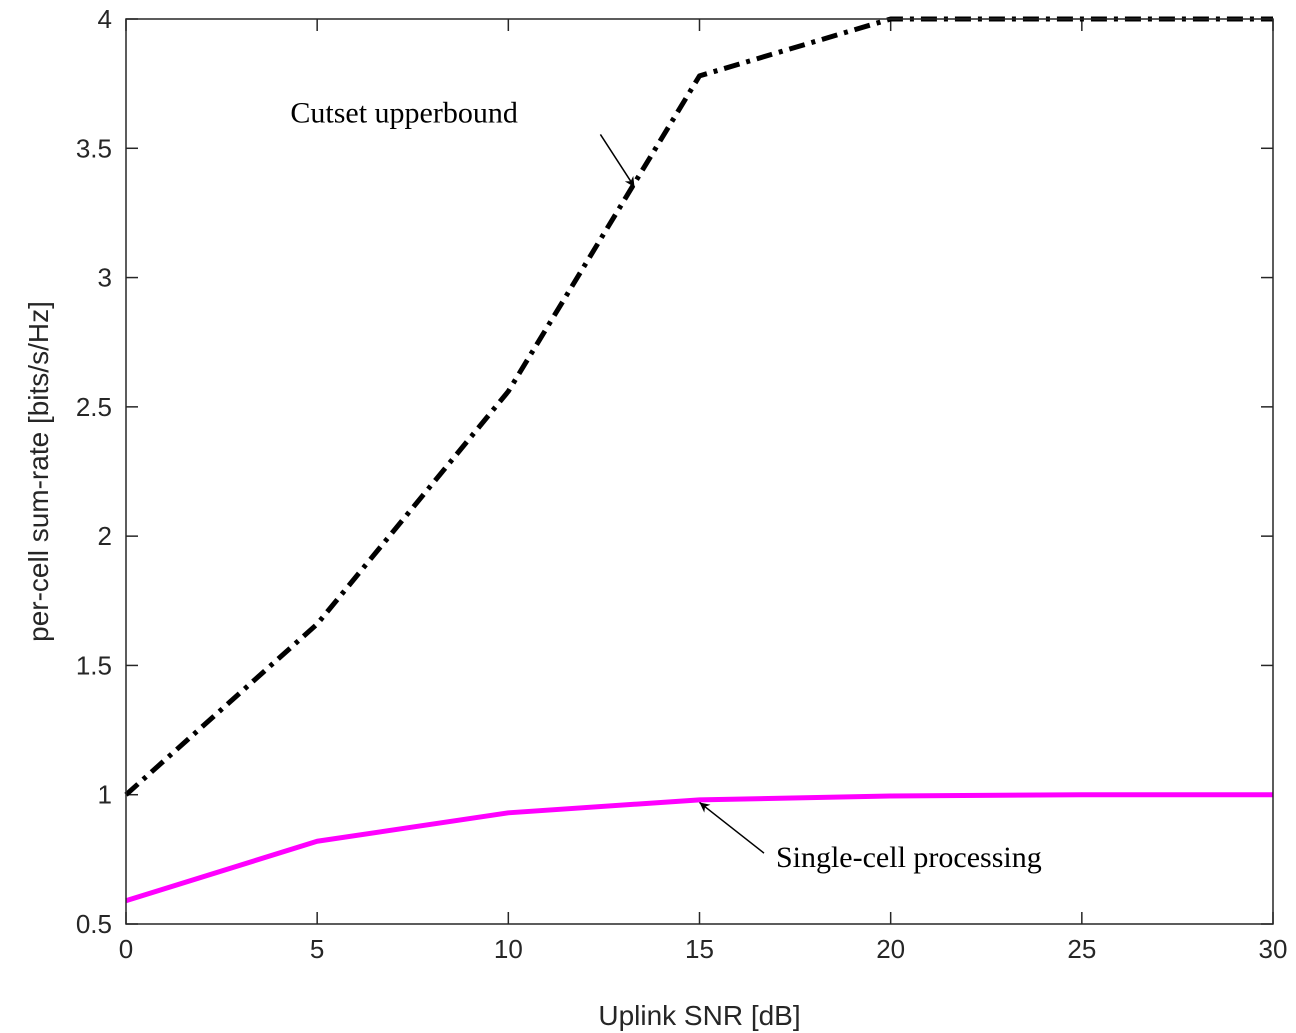  What do you see at coordinates (508, 949) in the screenshot?
I see `x-tick-label: 10` at bounding box center [508, 949].